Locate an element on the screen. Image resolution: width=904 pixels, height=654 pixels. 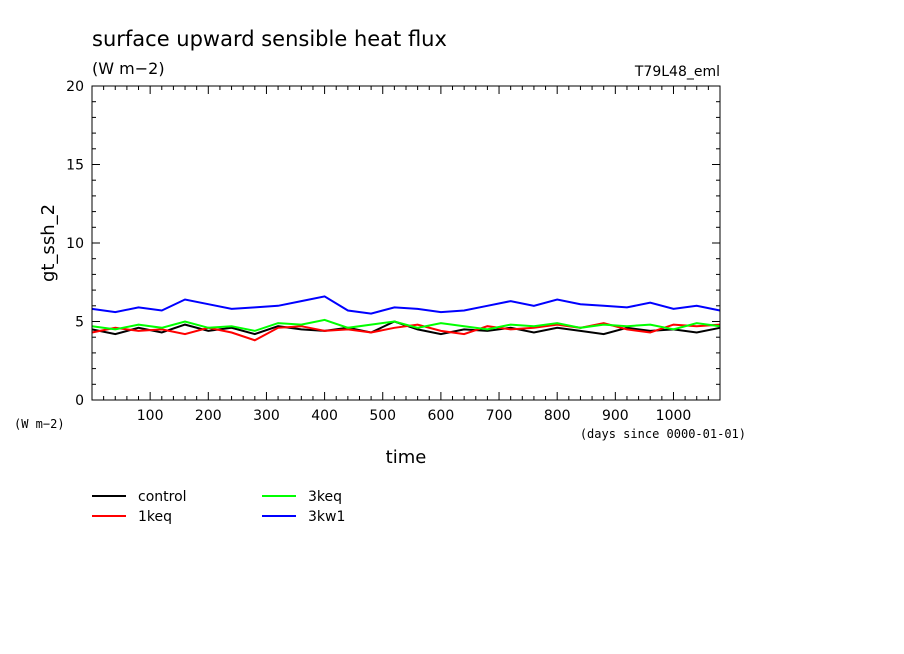
y-axis-label: gt_ssh_2 is located at coordinates (48, 243).